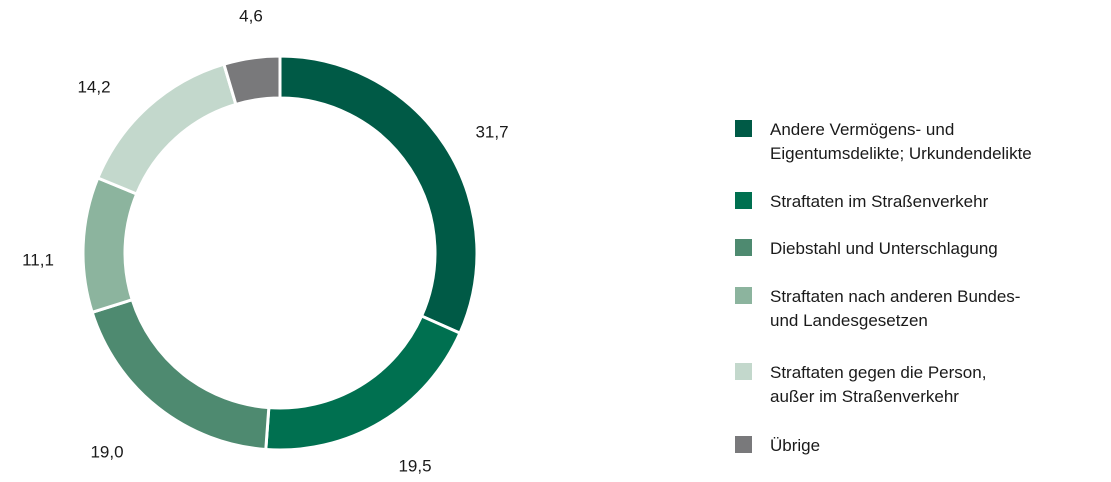 The width and height of the screenshot is (1111, 482). Describe the element at coordinates (38, 259) in the screenshot. I see `data-label: 11,1` at that location.